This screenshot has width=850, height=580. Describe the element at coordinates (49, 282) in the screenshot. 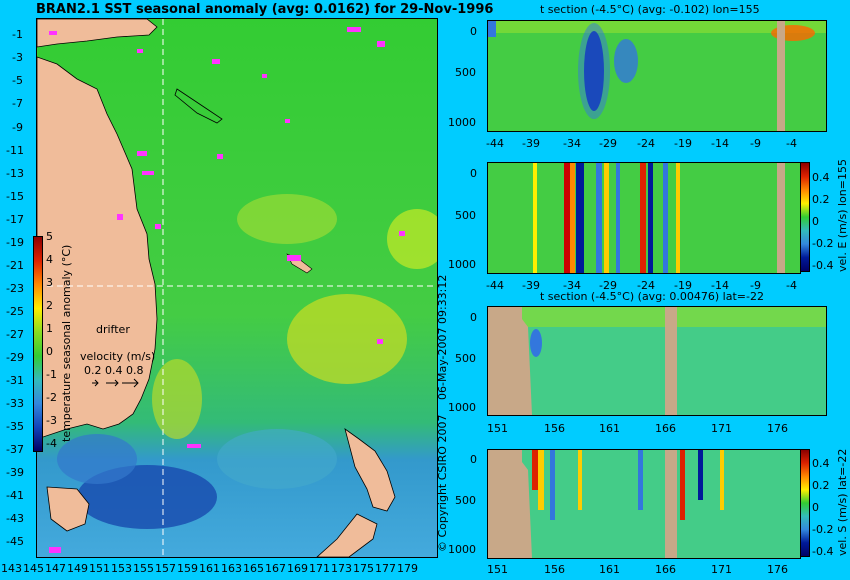

I see `colorbar-tick: 3` at that location.